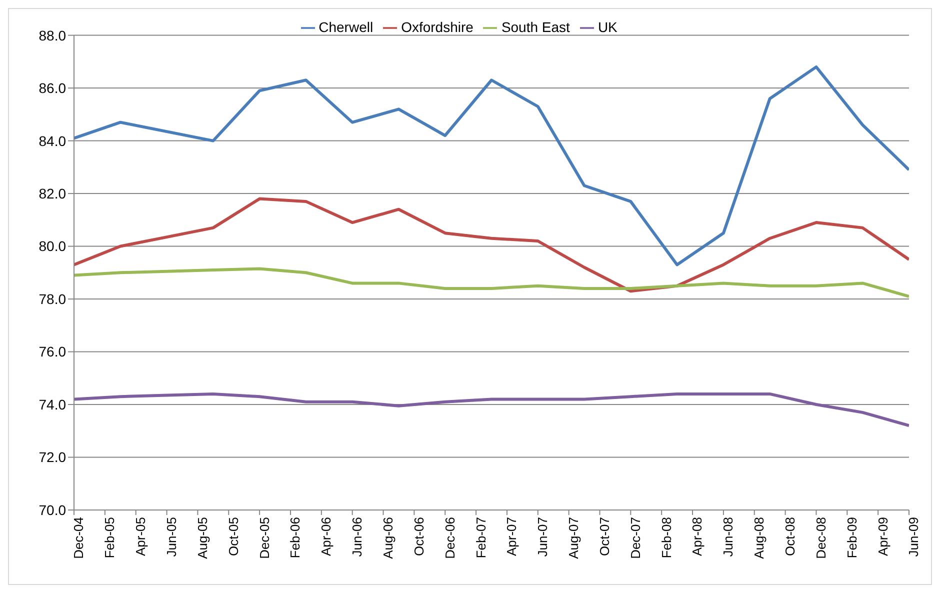  Describe the element at coordinates (480, 537) in the screenshot. I see `x-tick-label: Feb-07` at that location.